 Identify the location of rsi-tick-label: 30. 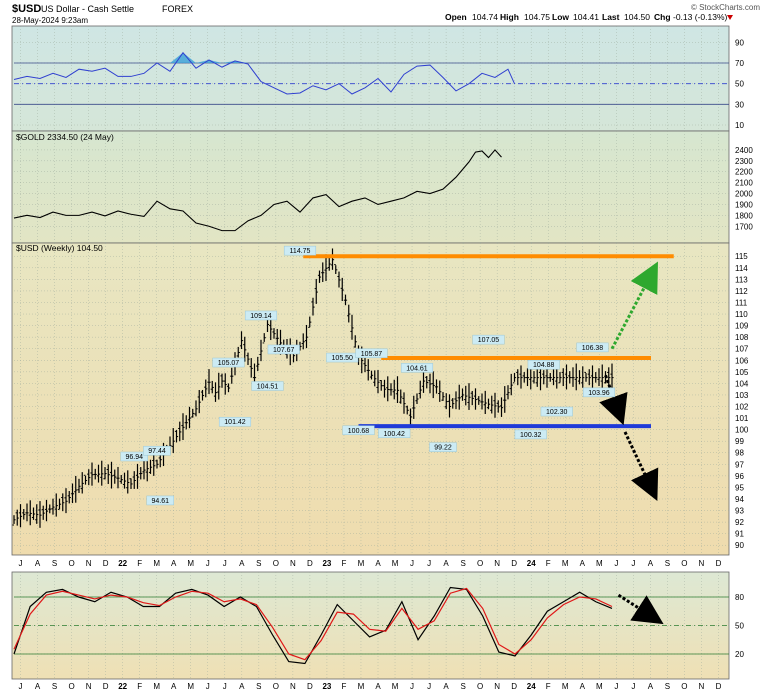
(739, 104).